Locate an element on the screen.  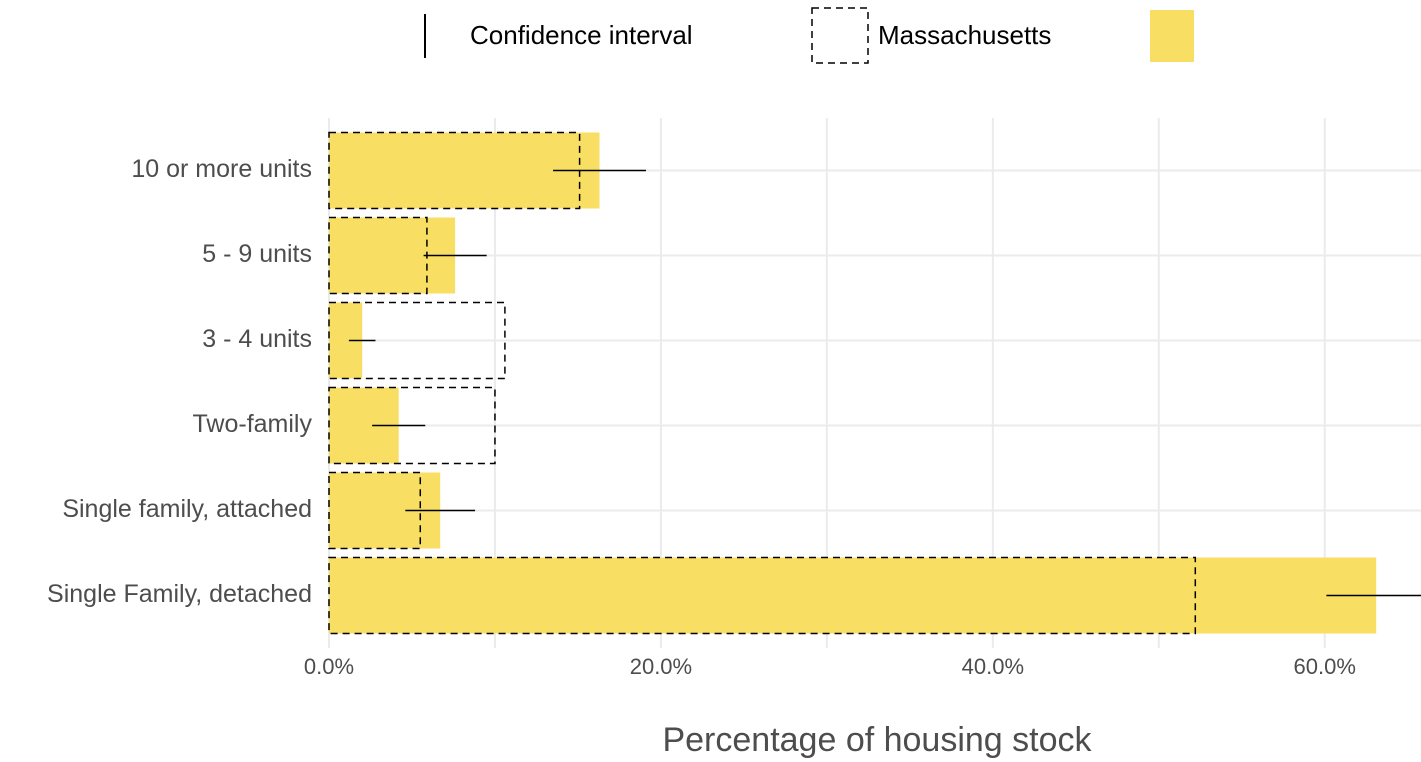
y-tick-label: 10 or more units is located at coordinates (221, 169).